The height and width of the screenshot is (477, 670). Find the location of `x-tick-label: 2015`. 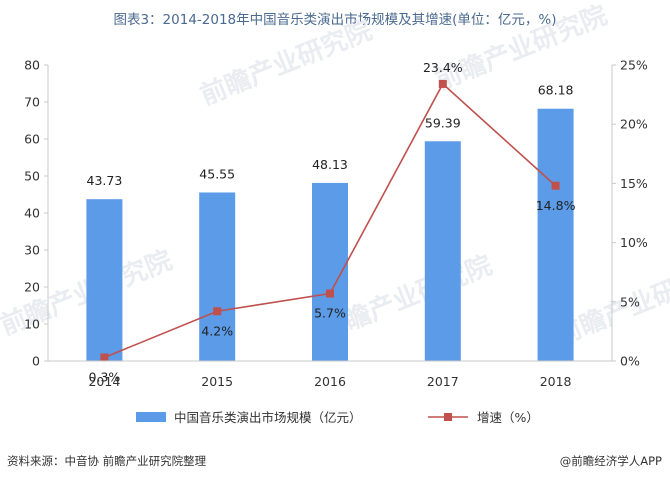

x-tick-label: 2015 is located at coordinates (217, 381).